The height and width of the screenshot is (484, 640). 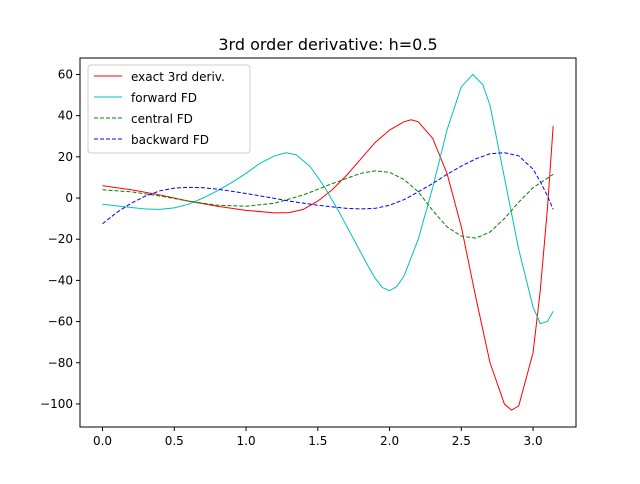 What do you see at coordinates (389, 441) in the screenshot?
I see `x-tick-label: 2.0` at bounding box center [389, 441].